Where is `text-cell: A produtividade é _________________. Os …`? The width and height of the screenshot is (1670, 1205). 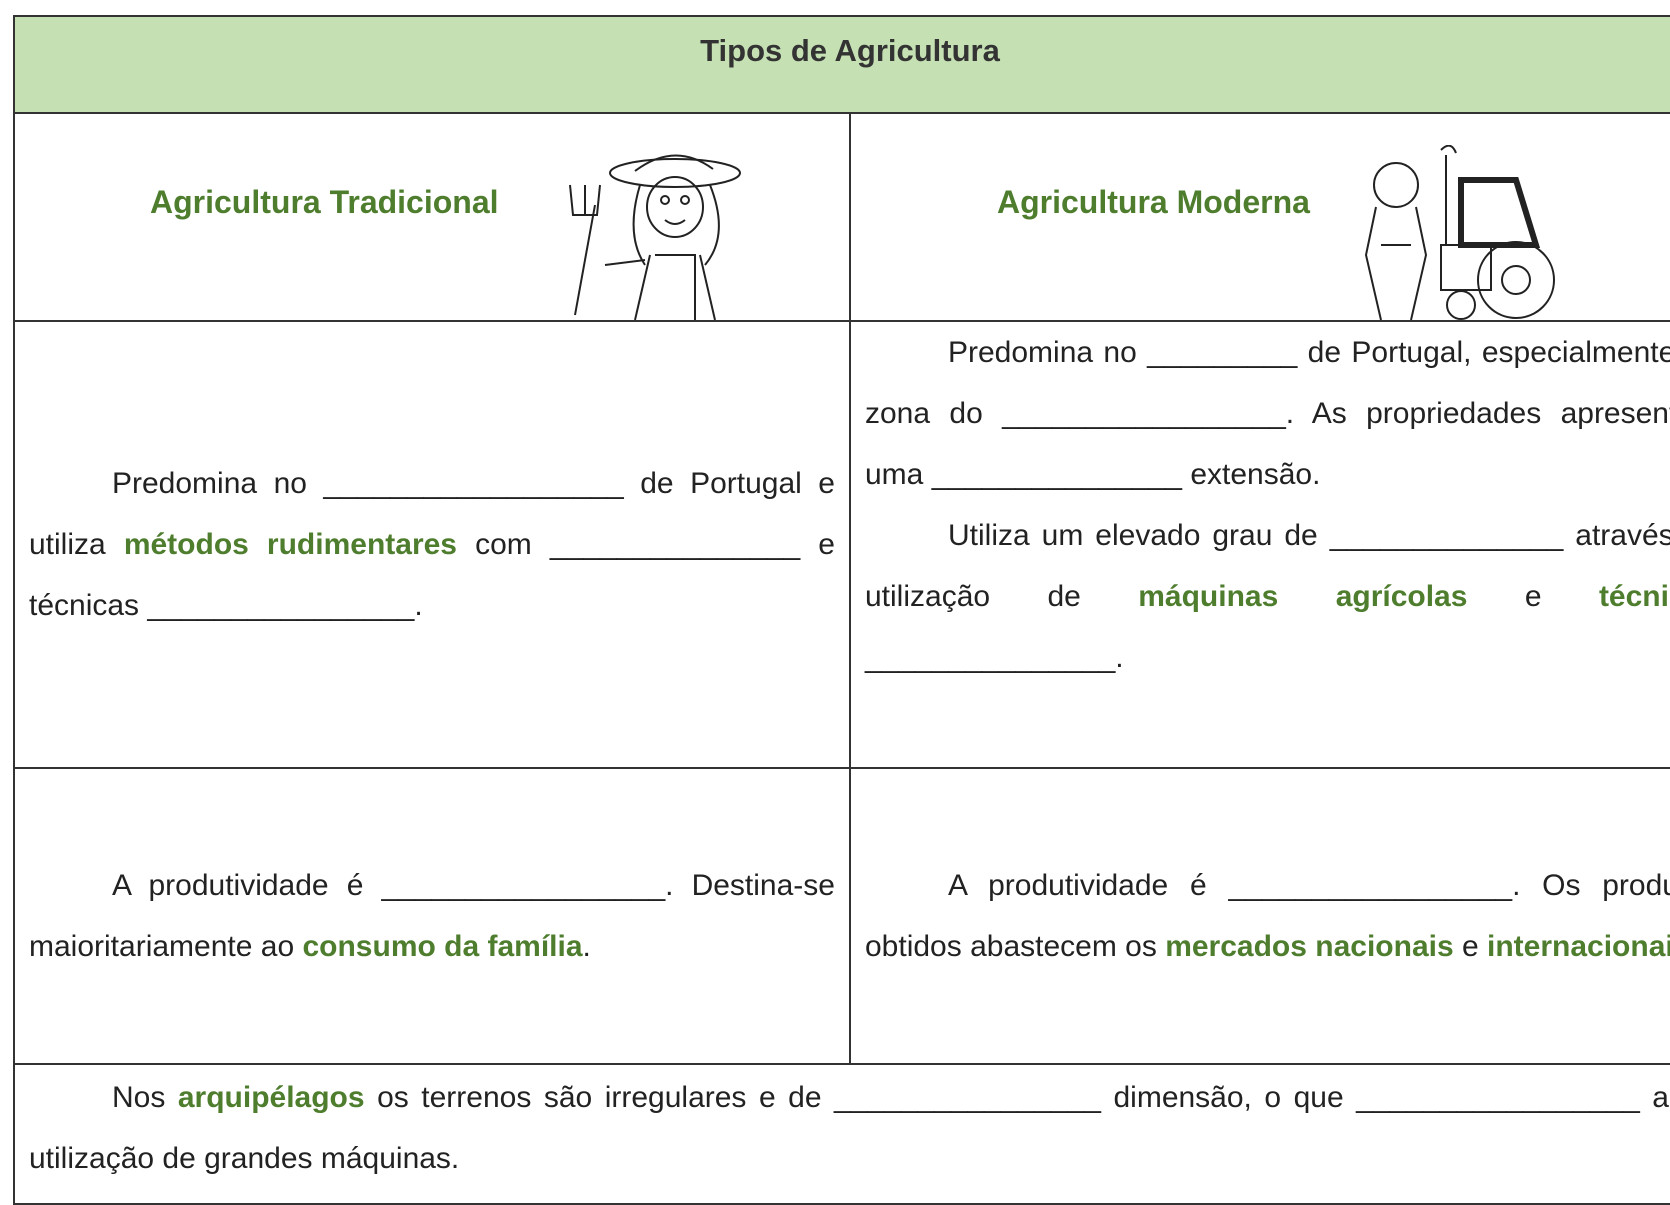
text-cell: A produtividade é _________________. Os … is located at coordinates (1259, 916).